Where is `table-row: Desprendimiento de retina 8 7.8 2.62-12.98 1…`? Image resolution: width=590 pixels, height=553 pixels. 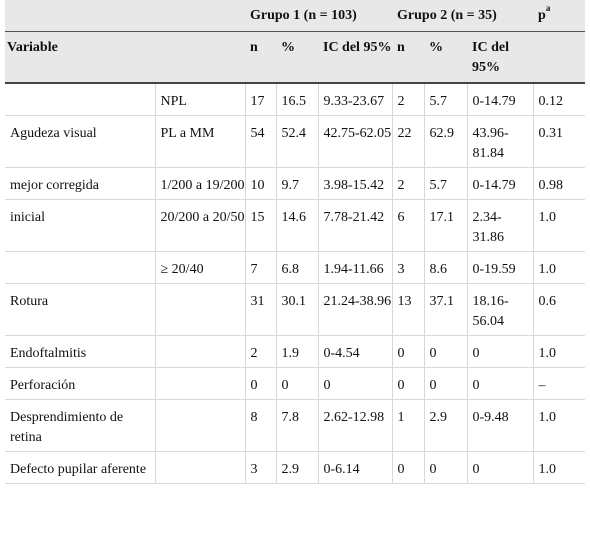 table-row: Desprendimiento de retina 8 7.8 2.62-12.98 1… is located at coordinates (295, 425).